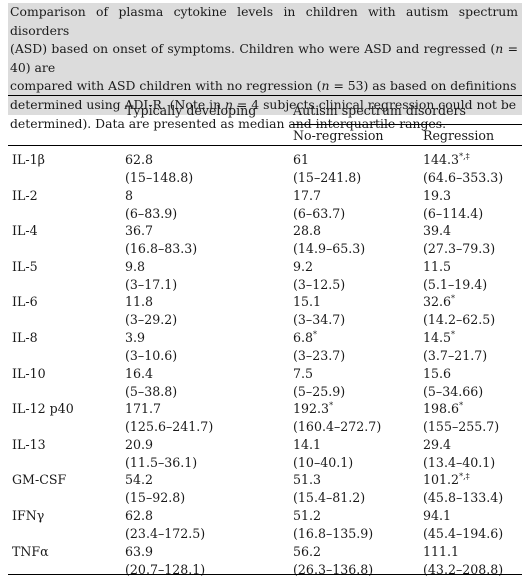 The image size is (529, 579). Describe the element at coordinates (129, 195) in the screenshot. I see `td-median: 8` at that location.